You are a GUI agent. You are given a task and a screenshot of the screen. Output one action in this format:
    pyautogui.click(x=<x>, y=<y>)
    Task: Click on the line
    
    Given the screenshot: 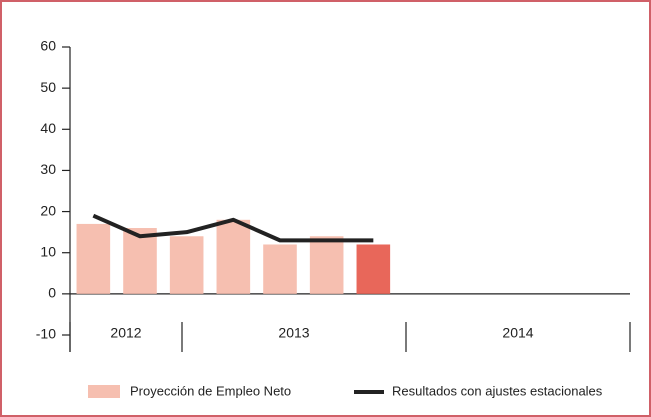 What is the action you would take?
    pyautogui.click(x=233, y=228)
    